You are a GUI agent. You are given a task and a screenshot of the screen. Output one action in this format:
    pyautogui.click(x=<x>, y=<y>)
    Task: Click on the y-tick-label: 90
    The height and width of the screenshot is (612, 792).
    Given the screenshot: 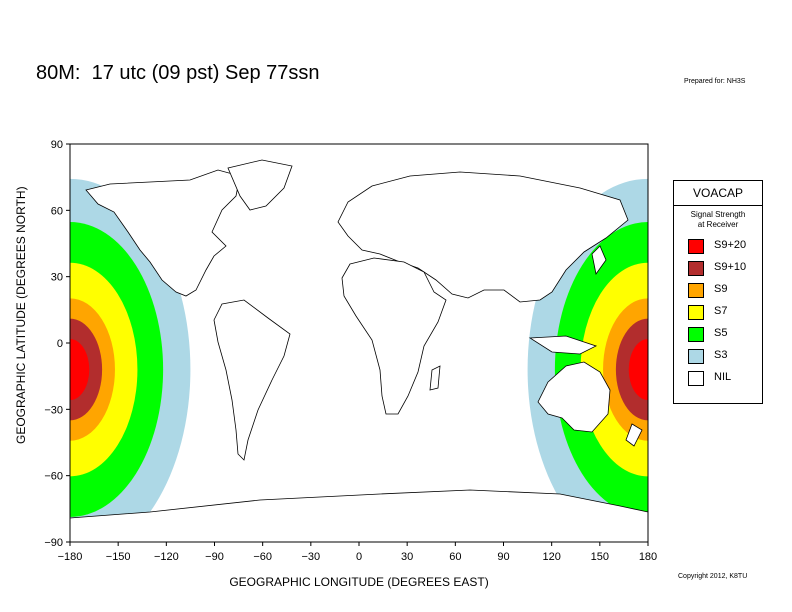 What is the action you would take?
    pyautogui.click(x=57, y=145)
    